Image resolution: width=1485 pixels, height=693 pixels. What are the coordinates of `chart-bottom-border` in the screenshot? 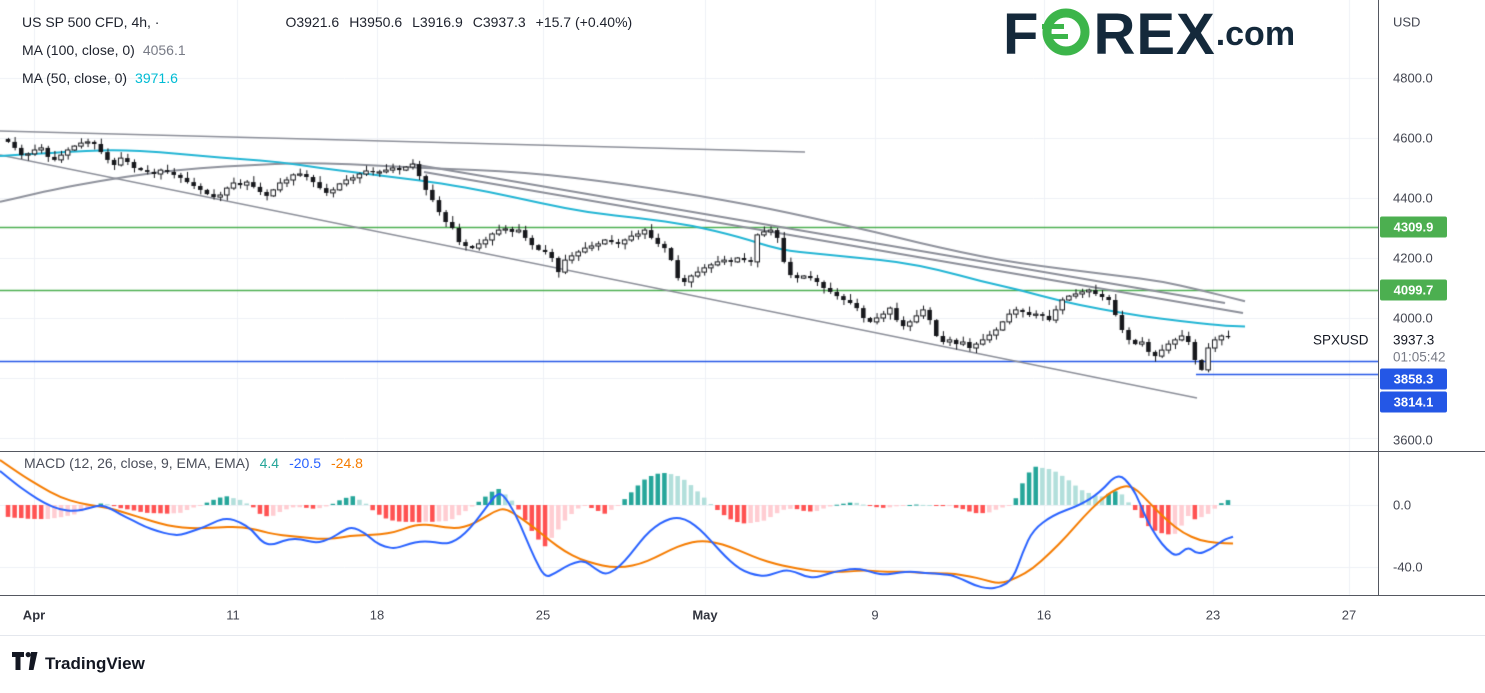 It's located at (742, 635).